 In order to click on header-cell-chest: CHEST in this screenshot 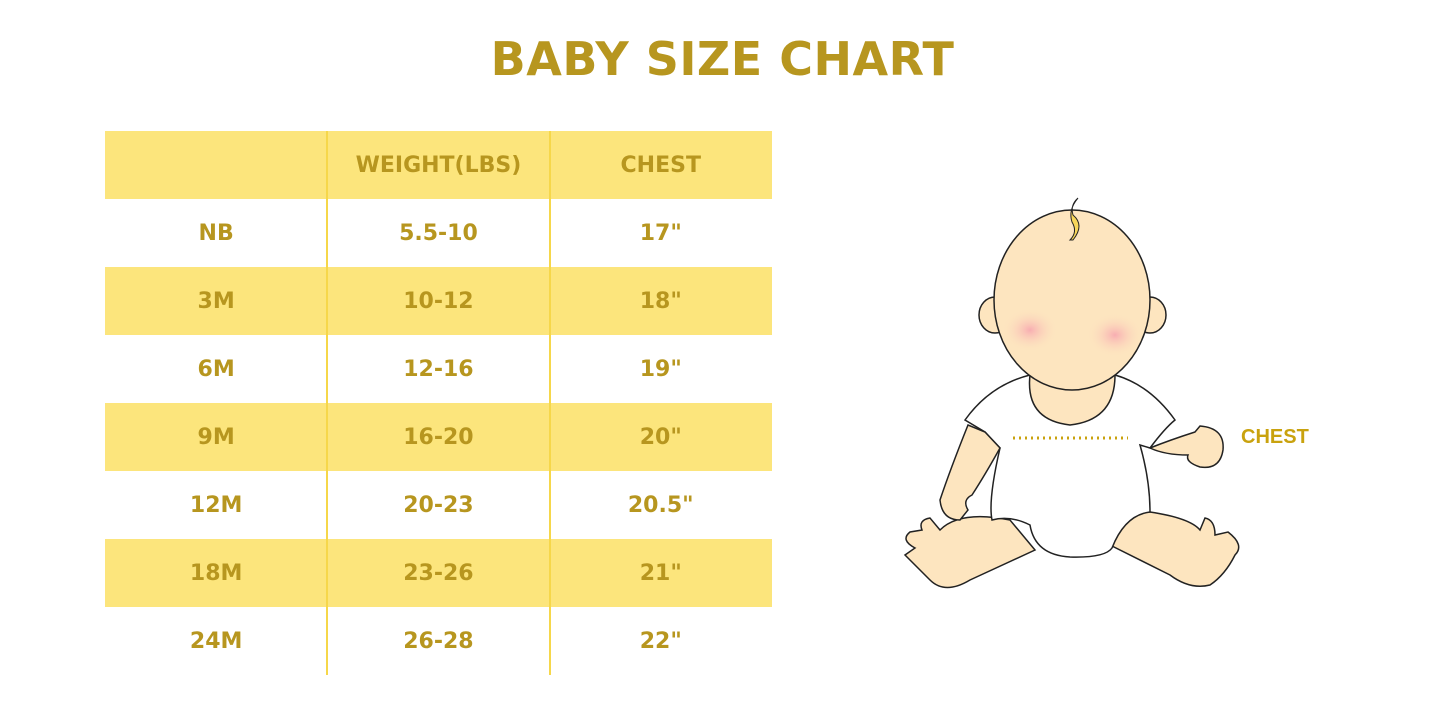, I will do `click(660, 165)`.